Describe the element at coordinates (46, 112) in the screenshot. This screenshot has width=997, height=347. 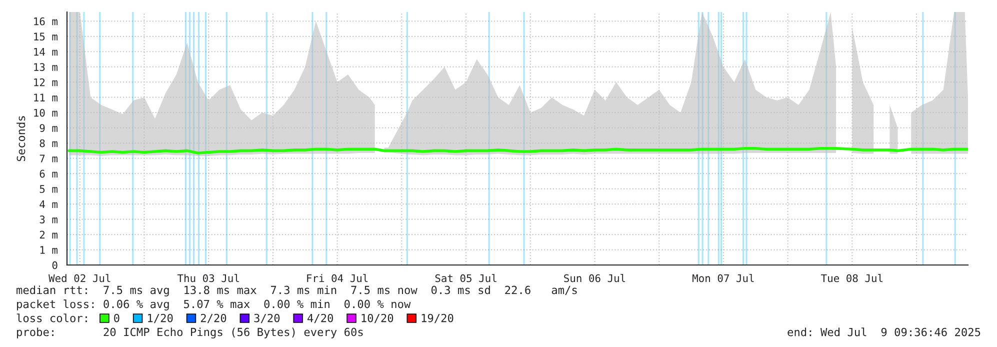
I see `y-tick-label: 10 m` at that location.